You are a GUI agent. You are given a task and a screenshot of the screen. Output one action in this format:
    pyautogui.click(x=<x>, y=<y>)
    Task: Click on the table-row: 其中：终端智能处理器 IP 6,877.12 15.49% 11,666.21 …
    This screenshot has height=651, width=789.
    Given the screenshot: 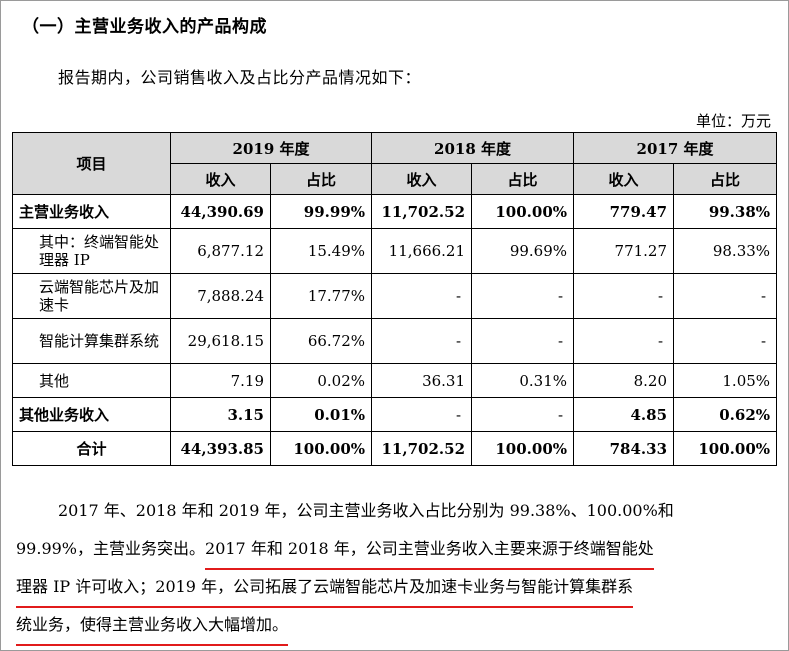 What is the action you would take?
    pyautogui.click(x=395, y=251)
    